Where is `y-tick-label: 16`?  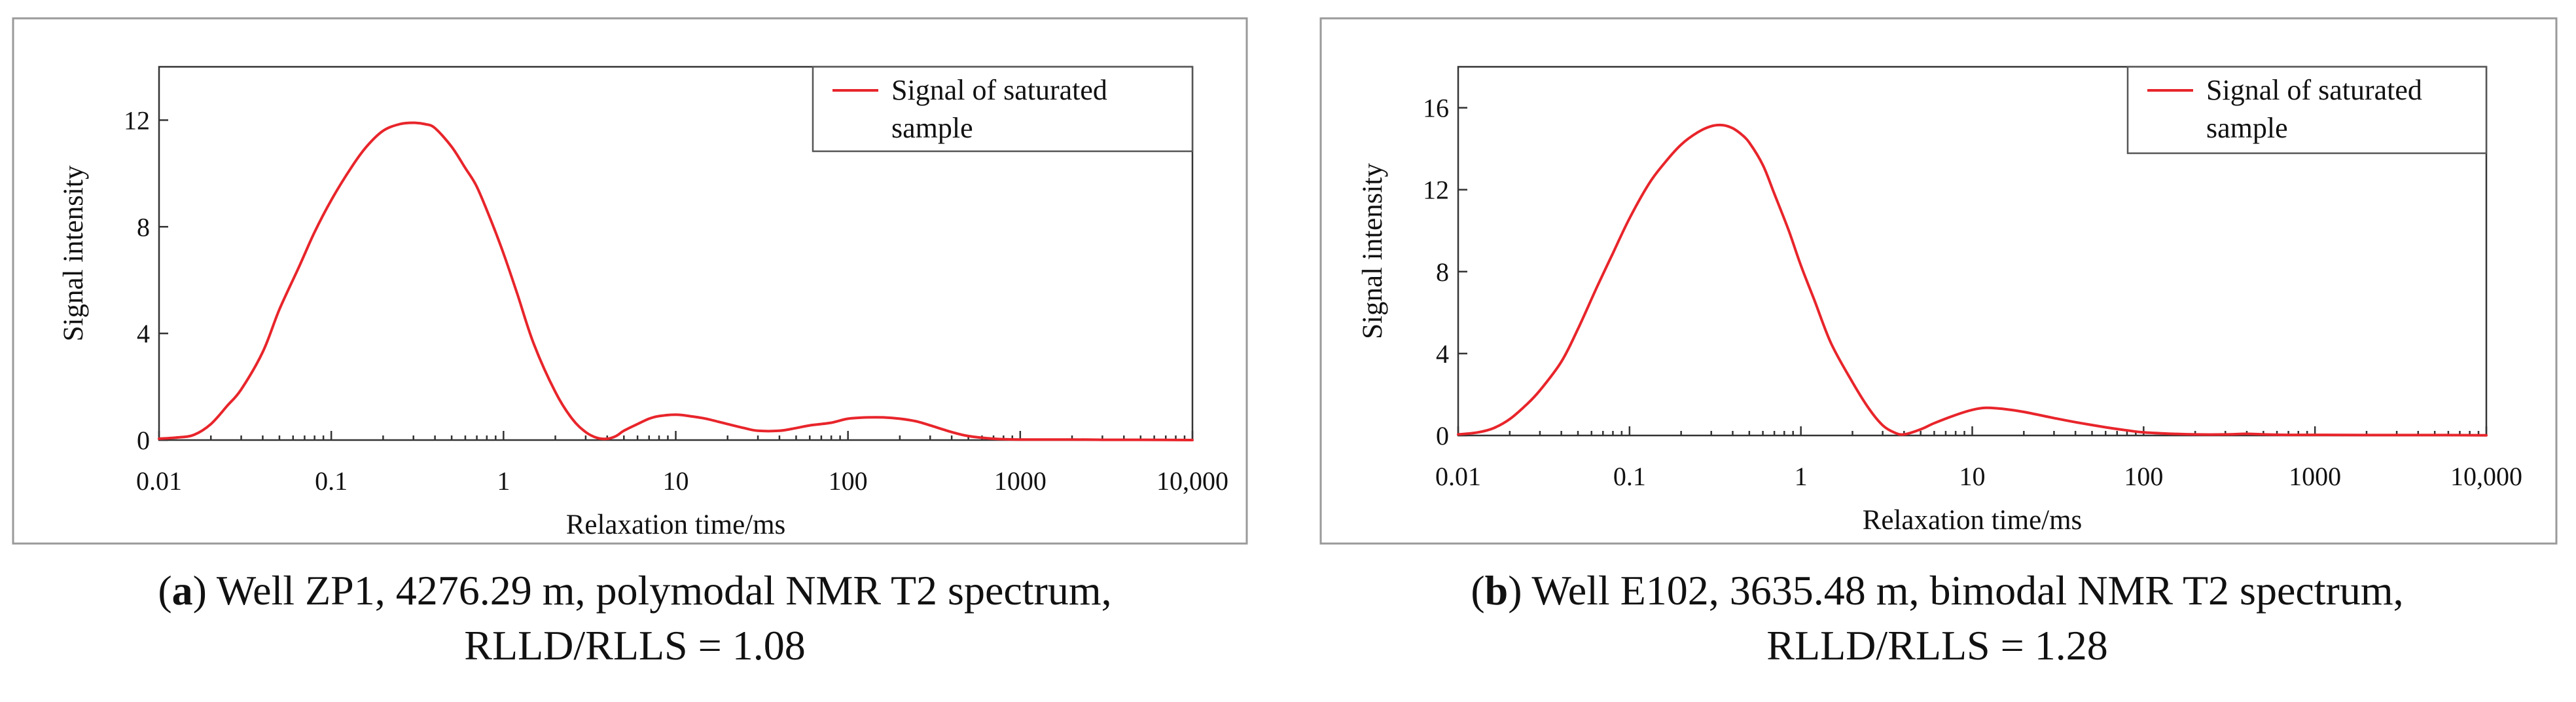 y-tick-label: 16 is located at coordinates (1436, 108).